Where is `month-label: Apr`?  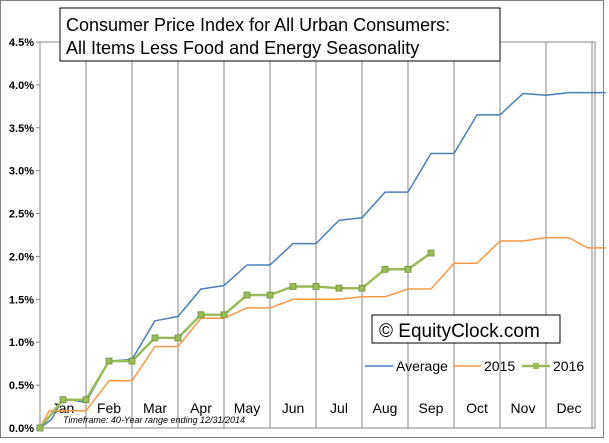 month-label: Apr is located at coordinates (201, 408).